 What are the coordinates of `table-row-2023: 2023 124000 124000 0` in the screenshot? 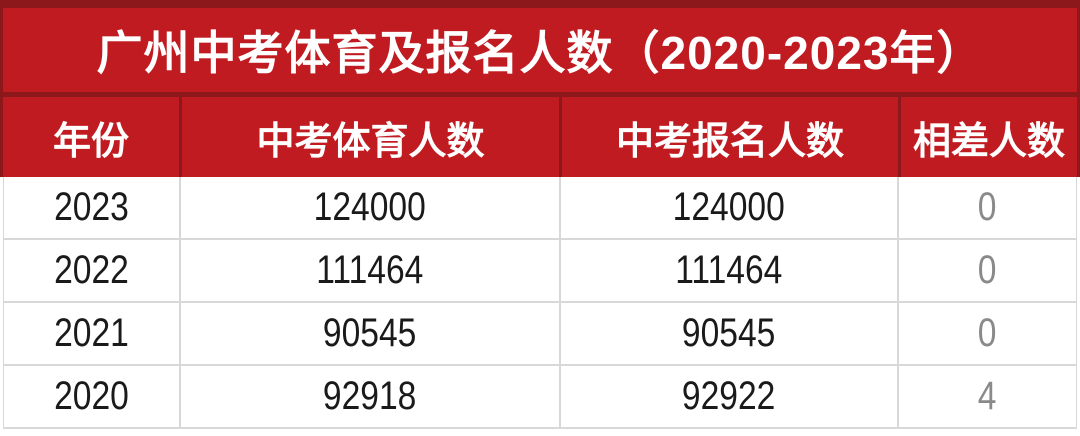 It's located at (540, 208).